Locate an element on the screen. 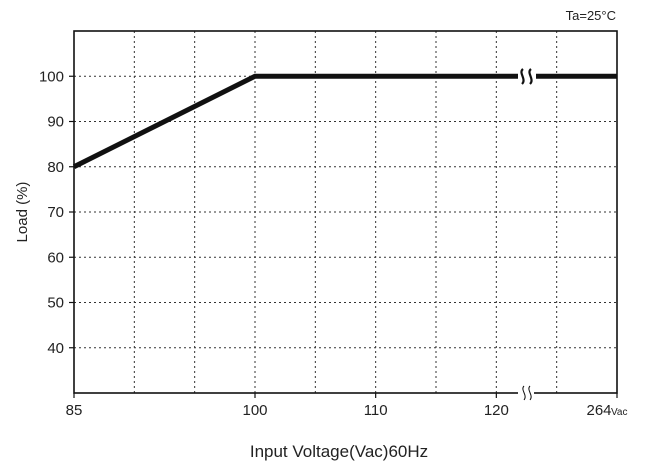 The width and height of the screenshot is (662, 463). x-unit-label: Vac is located at coordinates (619, 412).